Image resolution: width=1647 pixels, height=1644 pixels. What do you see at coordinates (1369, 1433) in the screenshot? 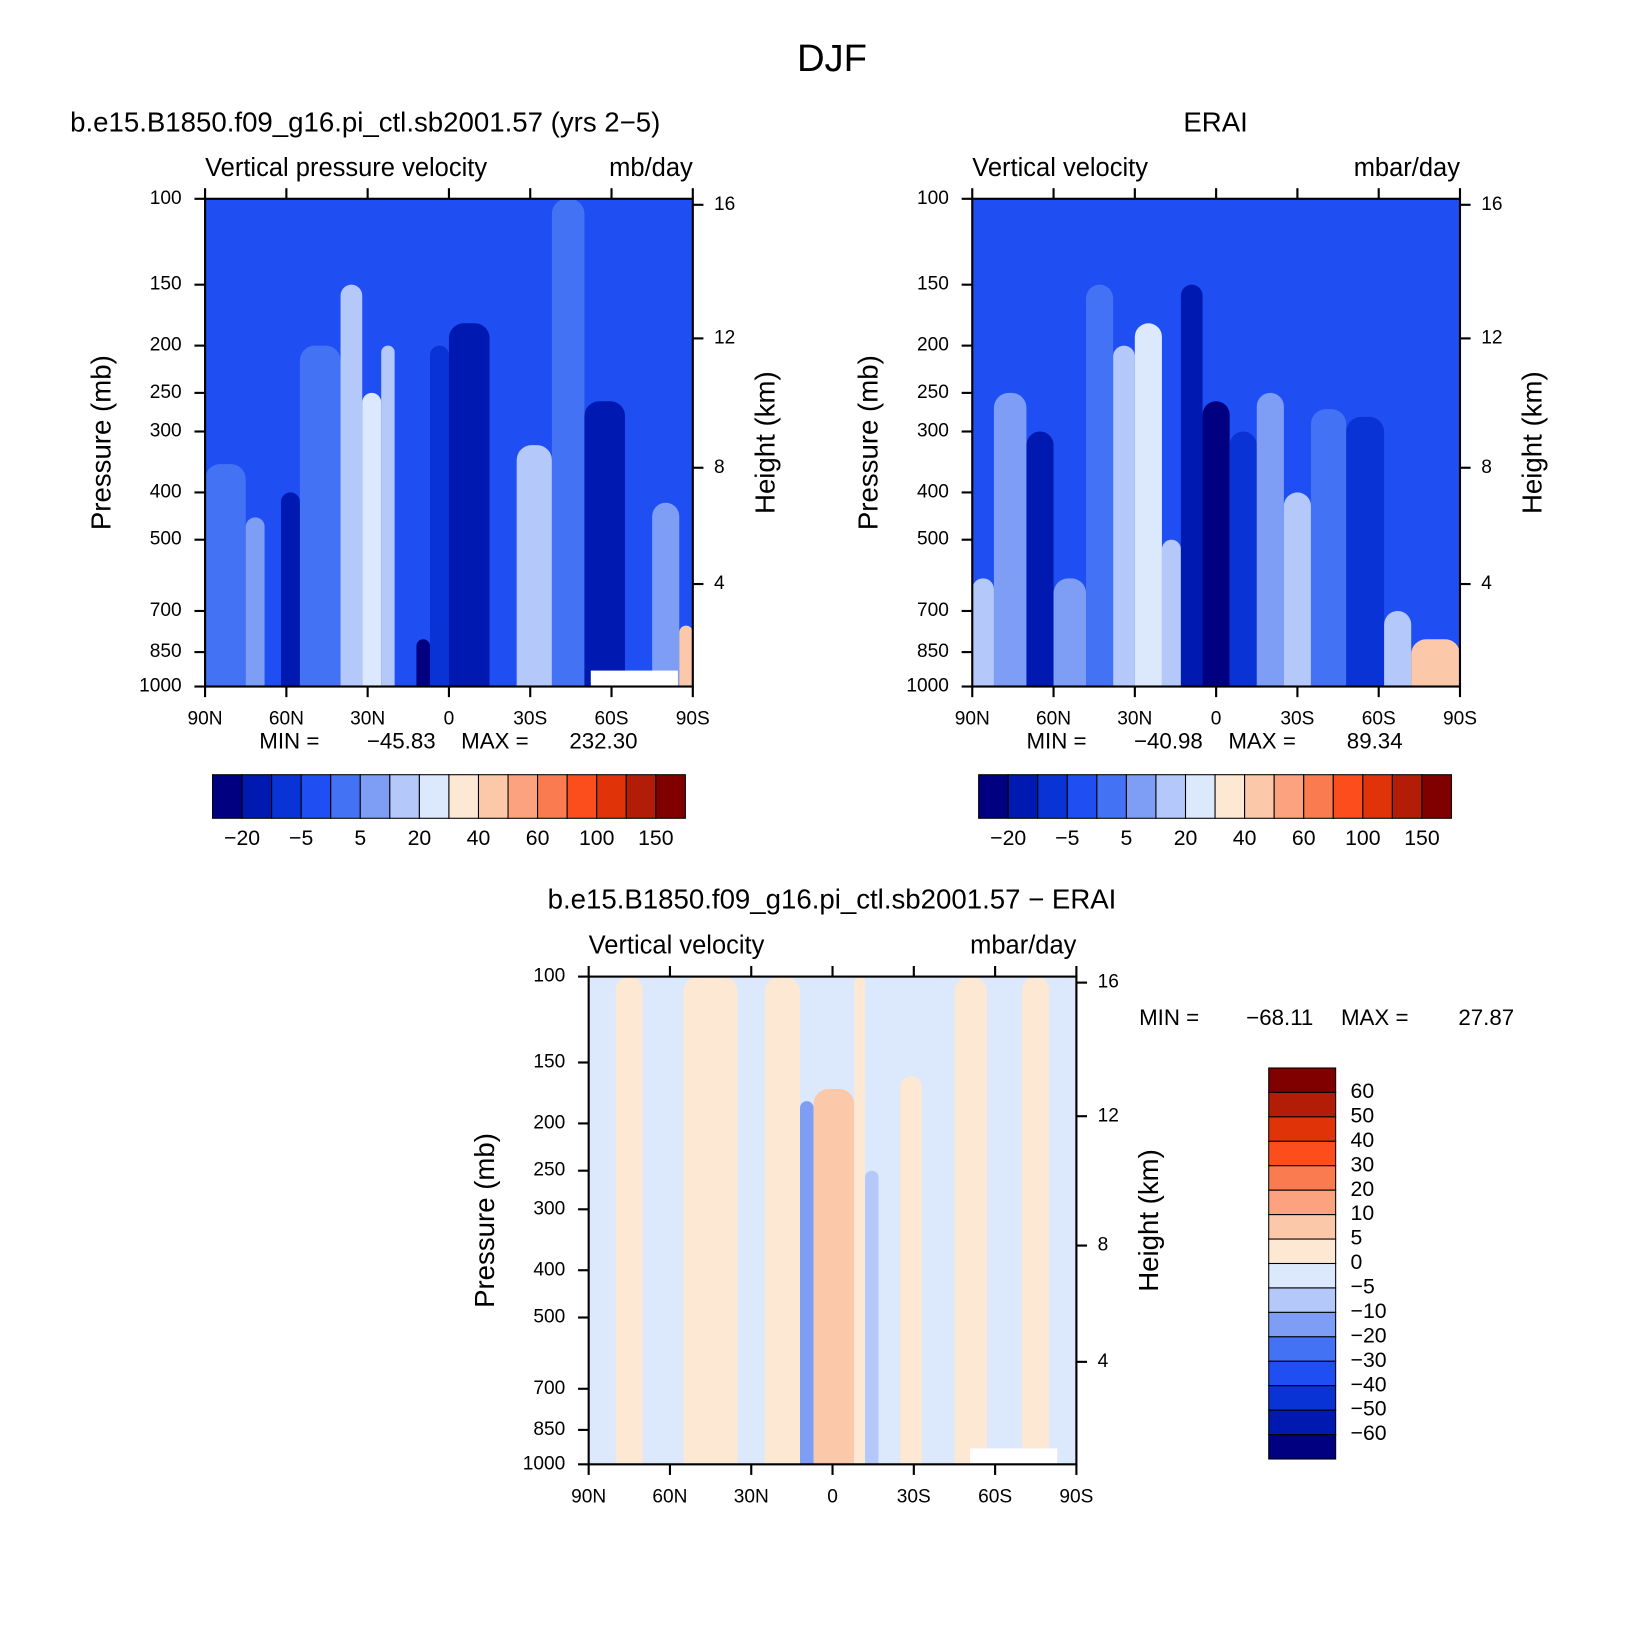
I see `colorbar-label: −60` at bounding box center [1369, 1433].